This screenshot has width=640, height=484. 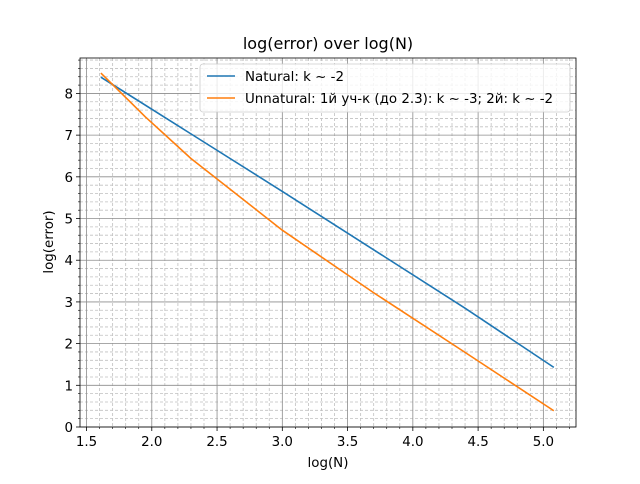 I want to click on y-axis-label: log(error), so click(x=49, y=241).